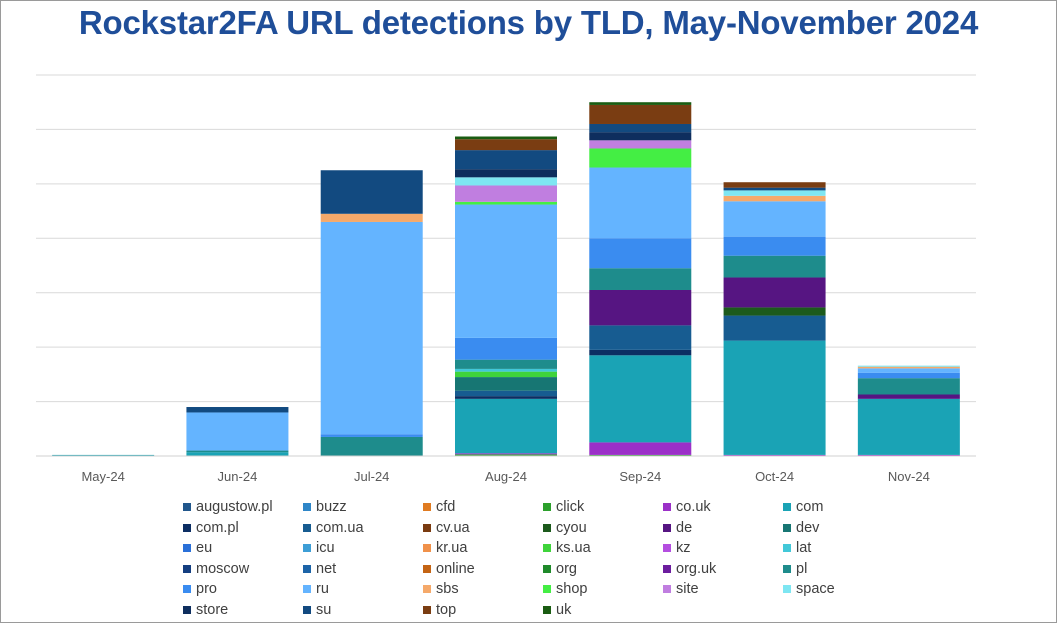  What do you see at coordinates (723, 589) in the screenshot?
I see `legend-item: site` at bounding box center [723, 589].